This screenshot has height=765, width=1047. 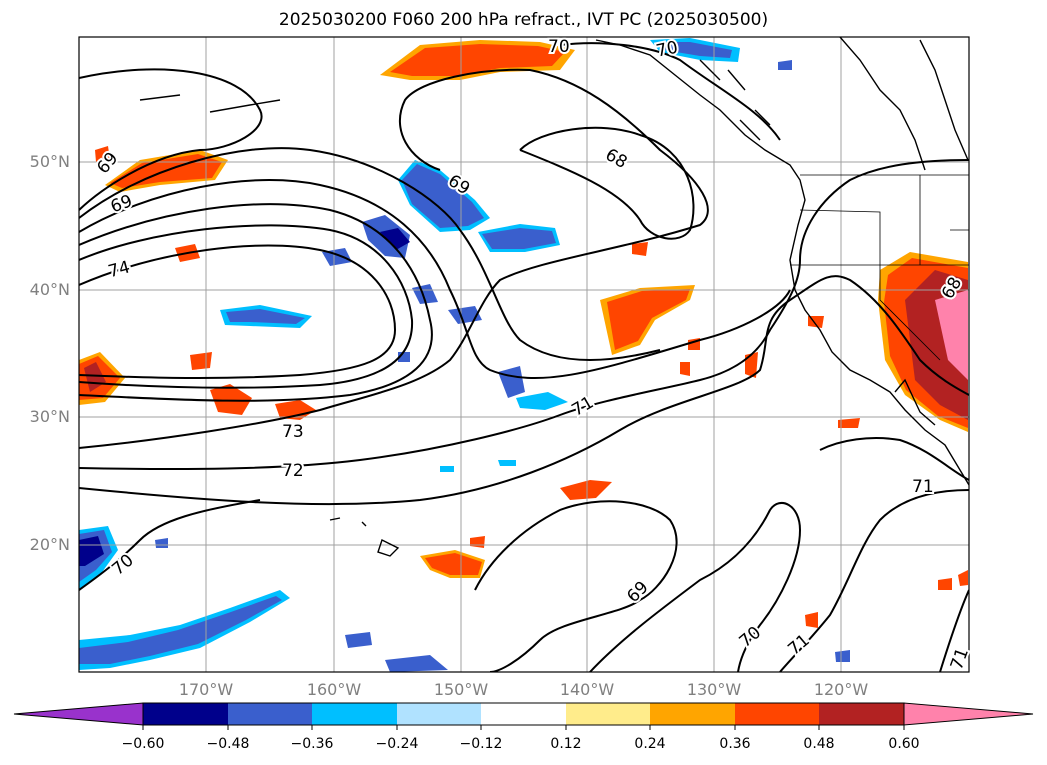 I want to click on colorbar-tick-label: 0.24, so click(x=650, y=744).